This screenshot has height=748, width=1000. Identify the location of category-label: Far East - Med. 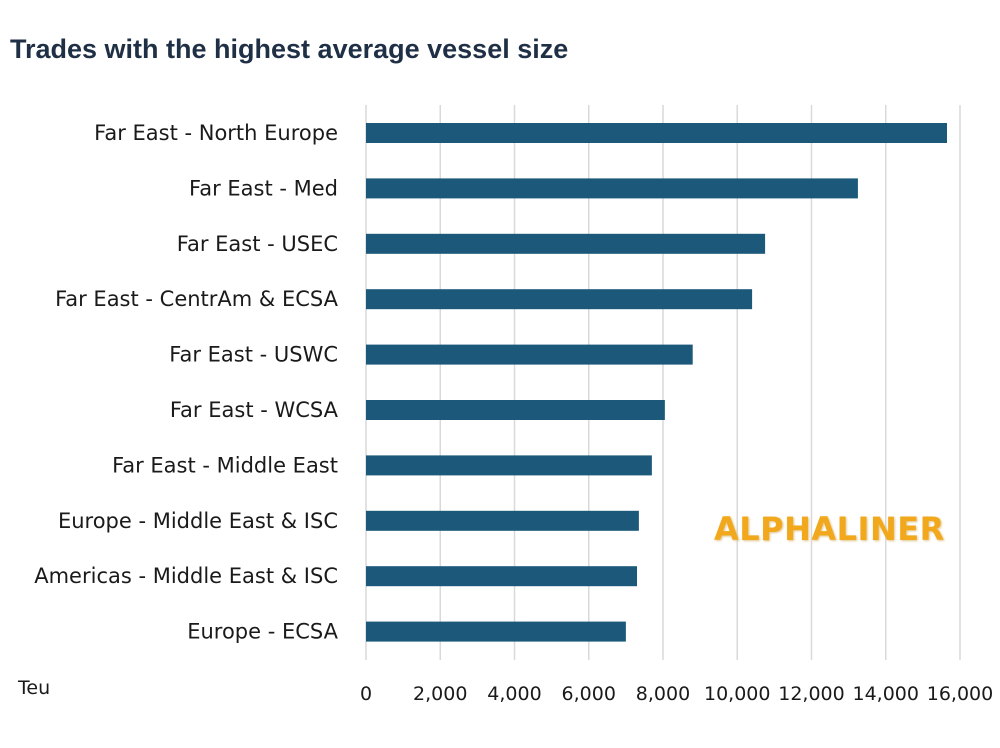
(263, 188).